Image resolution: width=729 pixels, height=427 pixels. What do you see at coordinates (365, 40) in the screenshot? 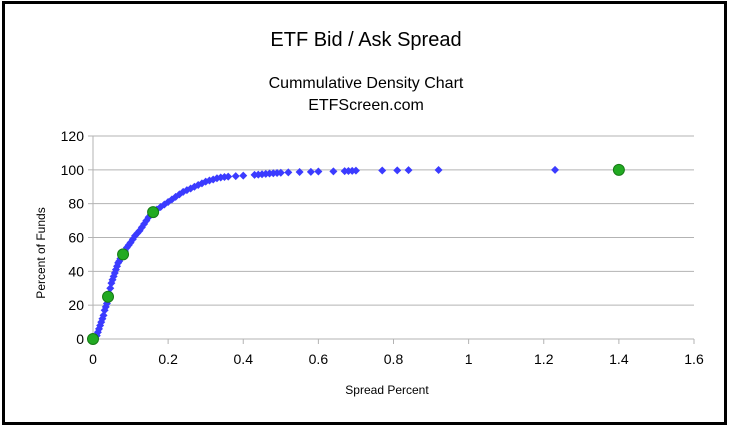
I see `chart-title: ETF Bid / Ask Spread` at bounding box center [365, 40].